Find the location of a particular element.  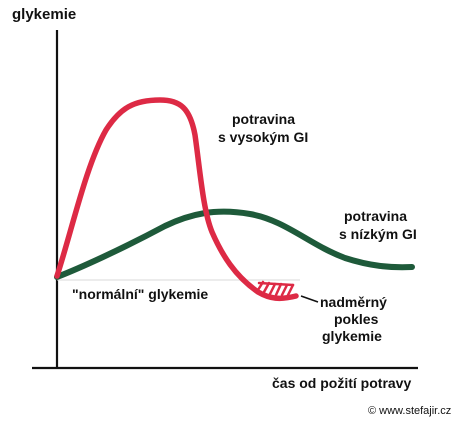

x-axis-label: čas od požití potravy is located at coordinates (341, 383).